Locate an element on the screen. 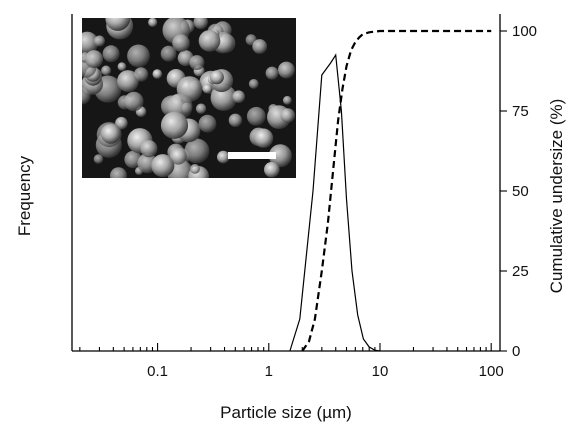 Image resolution: width=572 pixels, height=426 pixels. x-tick-label: 1 is located at coordinates (269, 371).